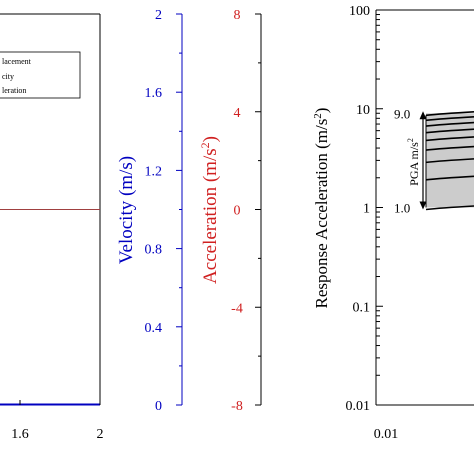 The image size is (474, 474). I want to click on pga-annotation: 9.0 1.0 PGA m/s2, so click(410, 161).